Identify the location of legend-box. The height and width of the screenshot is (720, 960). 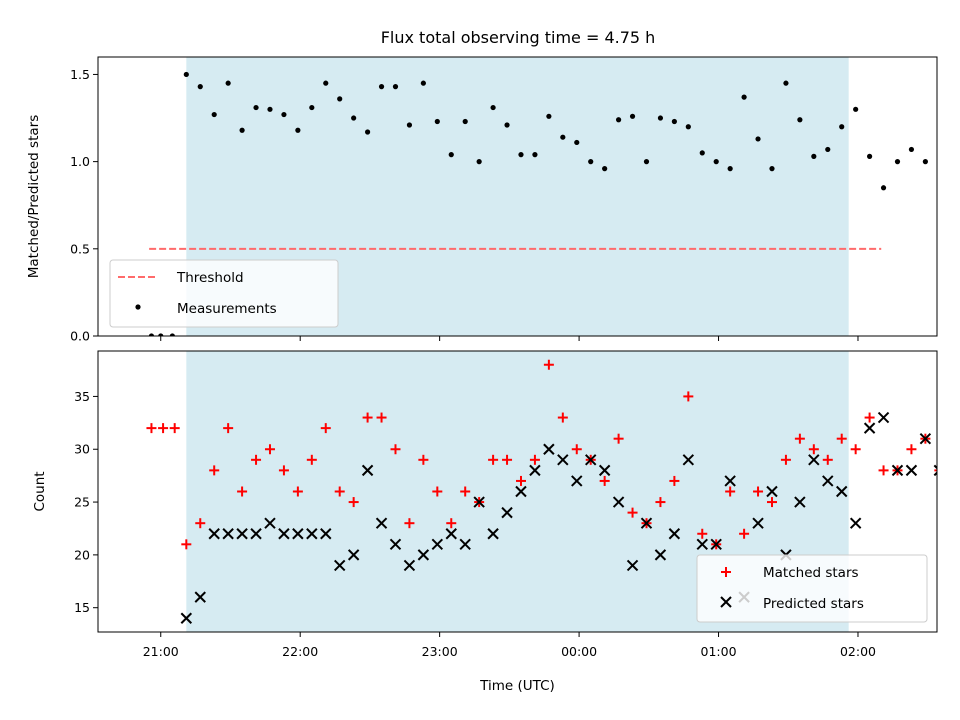
(812, 588).